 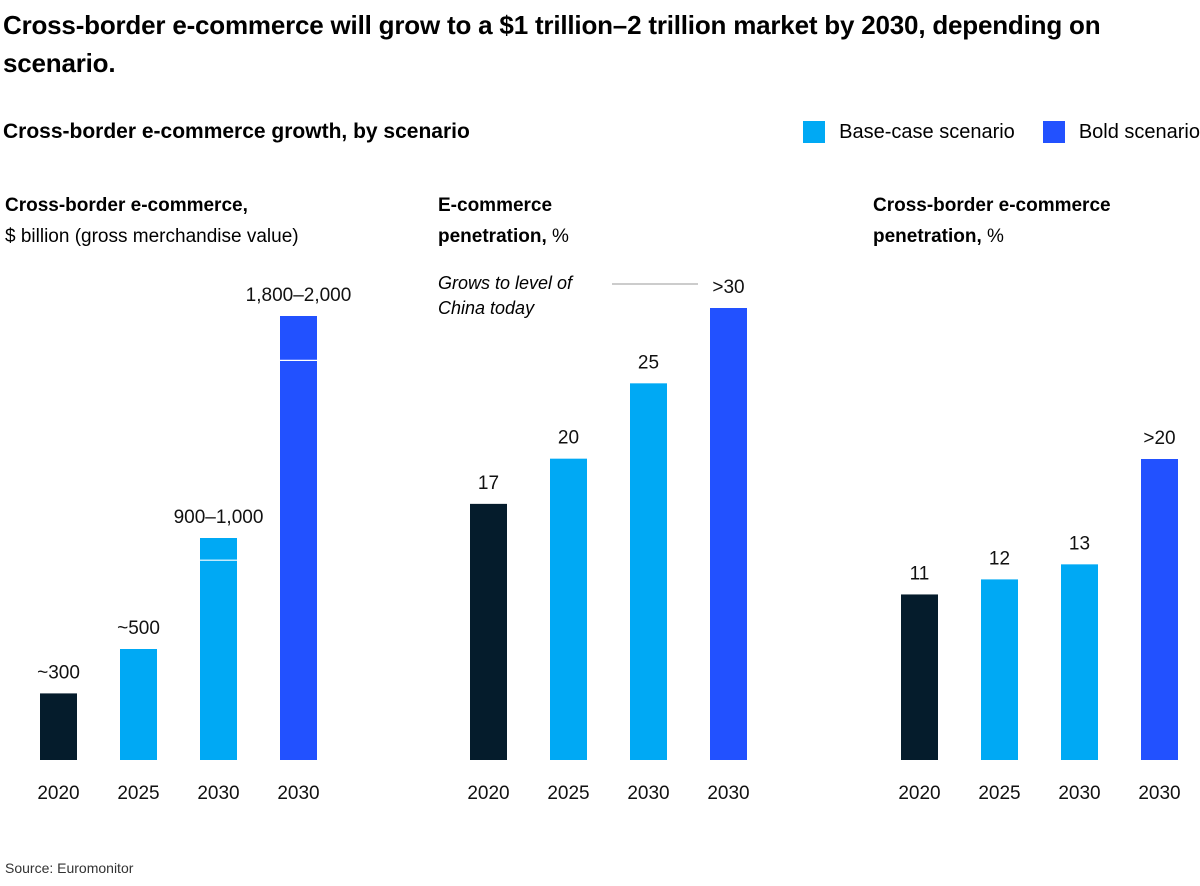 What do you see at coordinates (992, 236) in the screenshot?
I see `panel-3-label-rest: %` at bounding box center [992, 236].